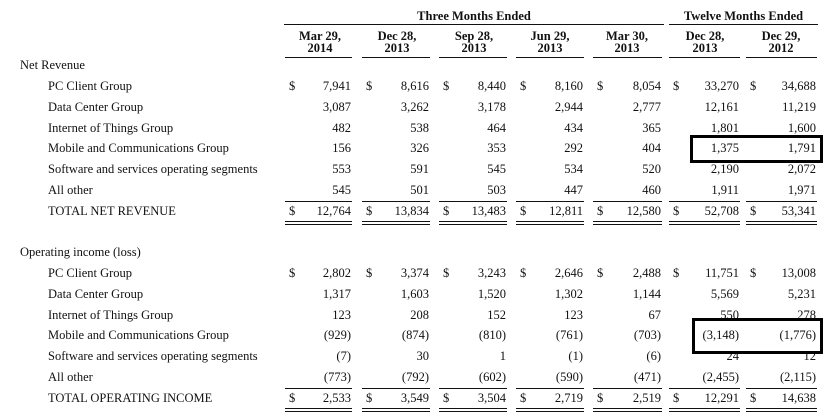 This screenshot has width=829, height=417. Describe the element at coordinates (705, 36) in the screenshot. I see `column-header: Dec 28,` at that location.